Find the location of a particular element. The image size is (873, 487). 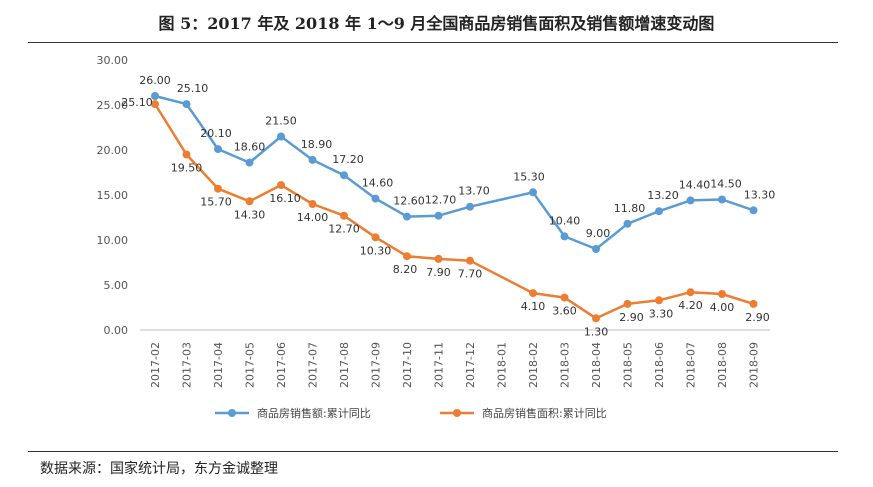

data-label: 11.80 is located at coordinates (630, 208).